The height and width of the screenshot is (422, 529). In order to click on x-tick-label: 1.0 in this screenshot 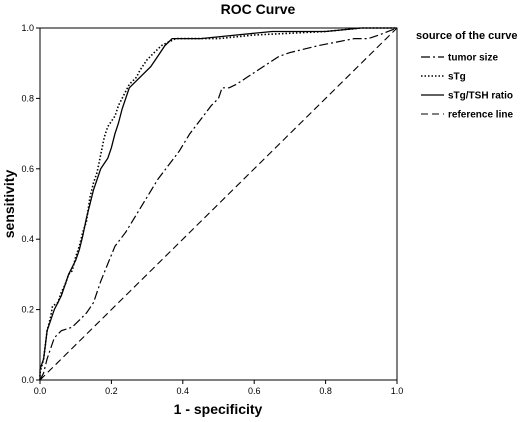, I will do `click(397, 391)`.